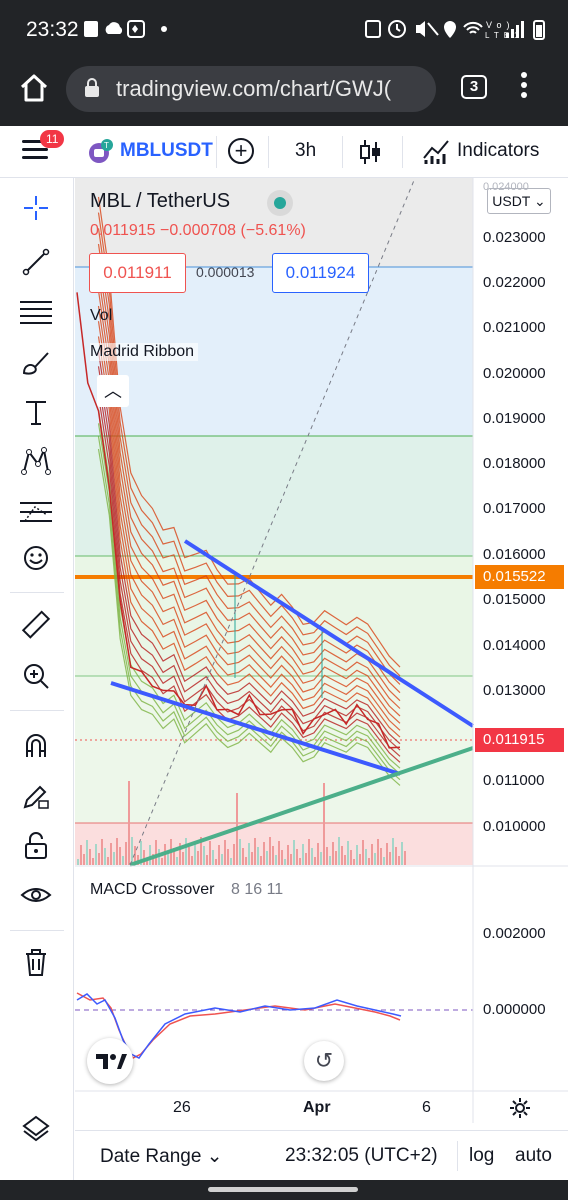 This screenshot has width=568, height=1200. Describe the element at coordinates (284, 29) in the screenshot. I see `status-bar: 23:32 Vo) LTE1` at that location.